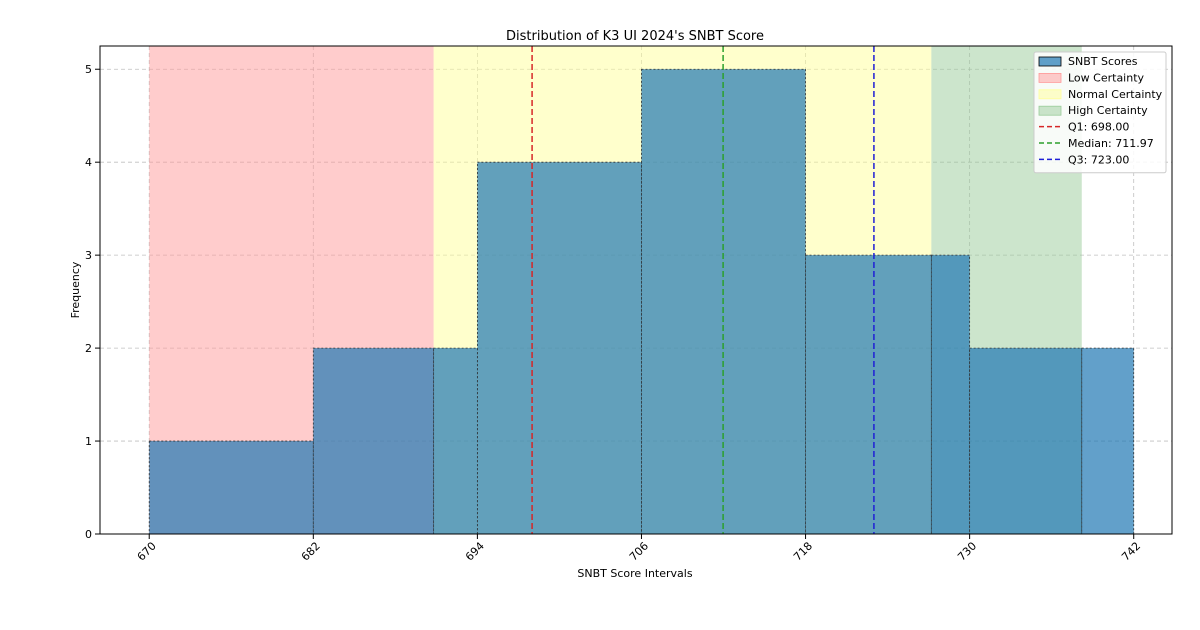 This screenshot has height=630, width=1200. I want to click on y-tick-label: 5, so click(88, 69).